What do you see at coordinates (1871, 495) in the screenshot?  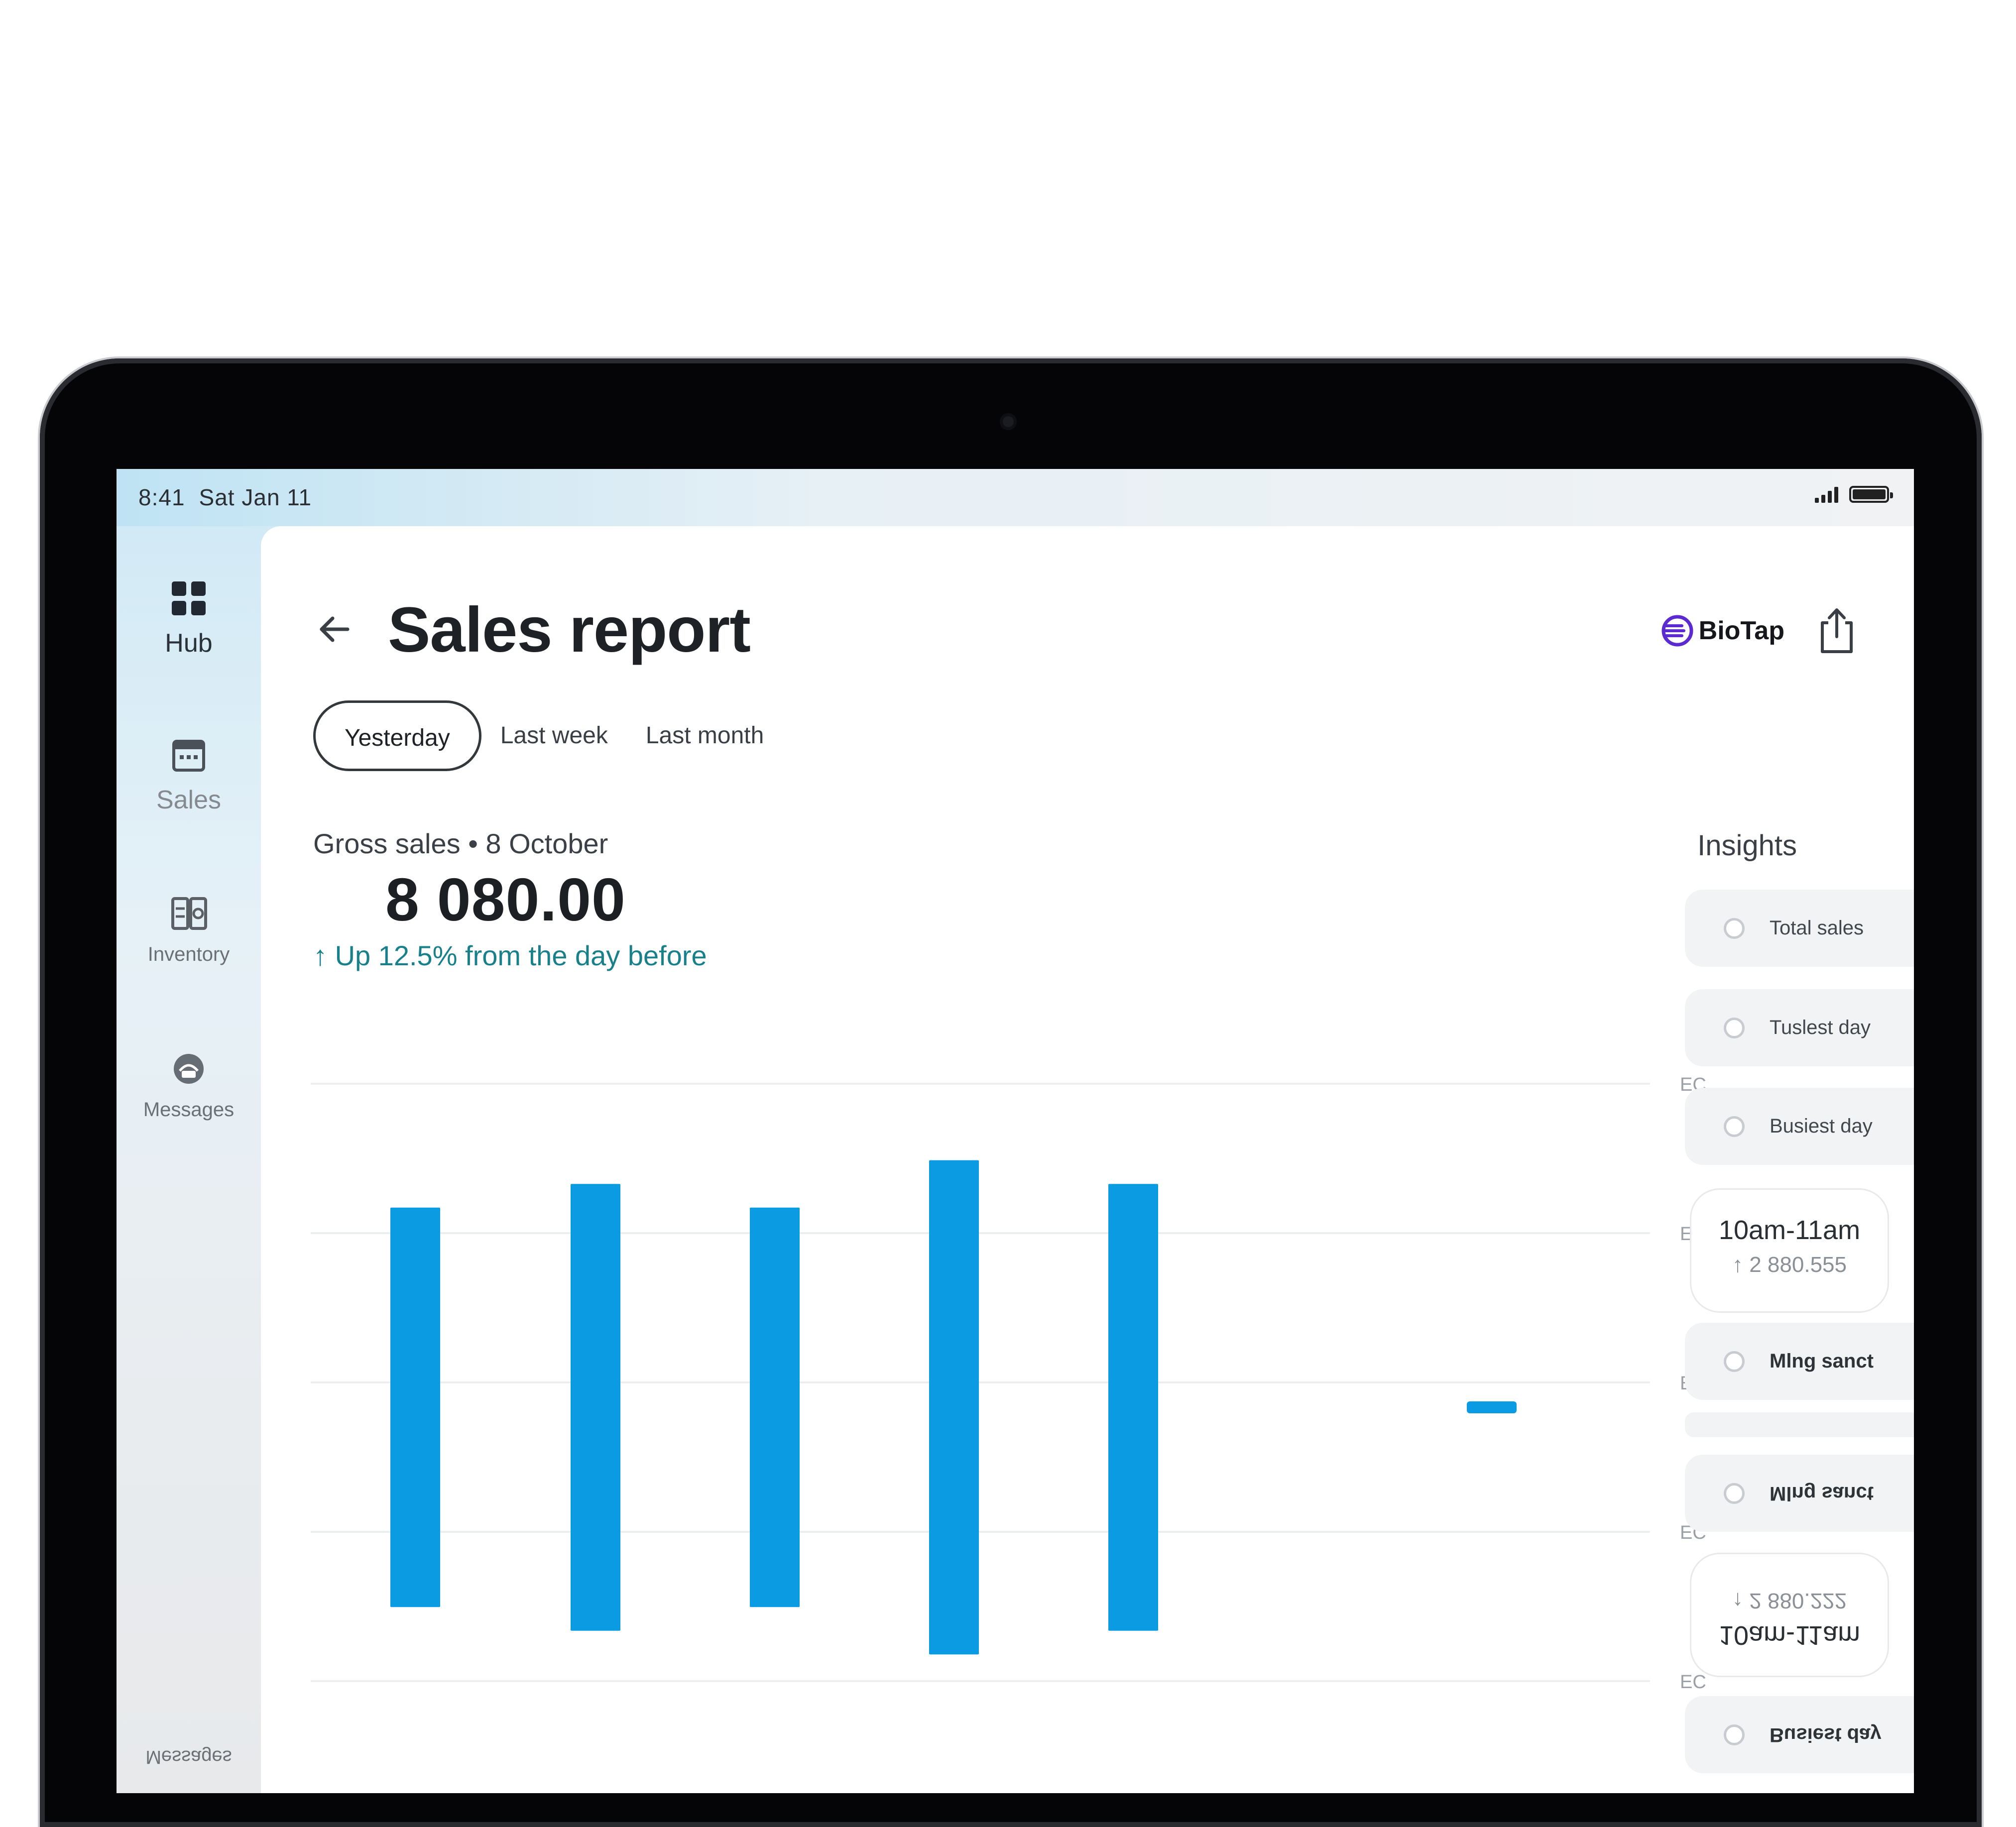 I see `battery-icon` at bounding box center [1871, 495].